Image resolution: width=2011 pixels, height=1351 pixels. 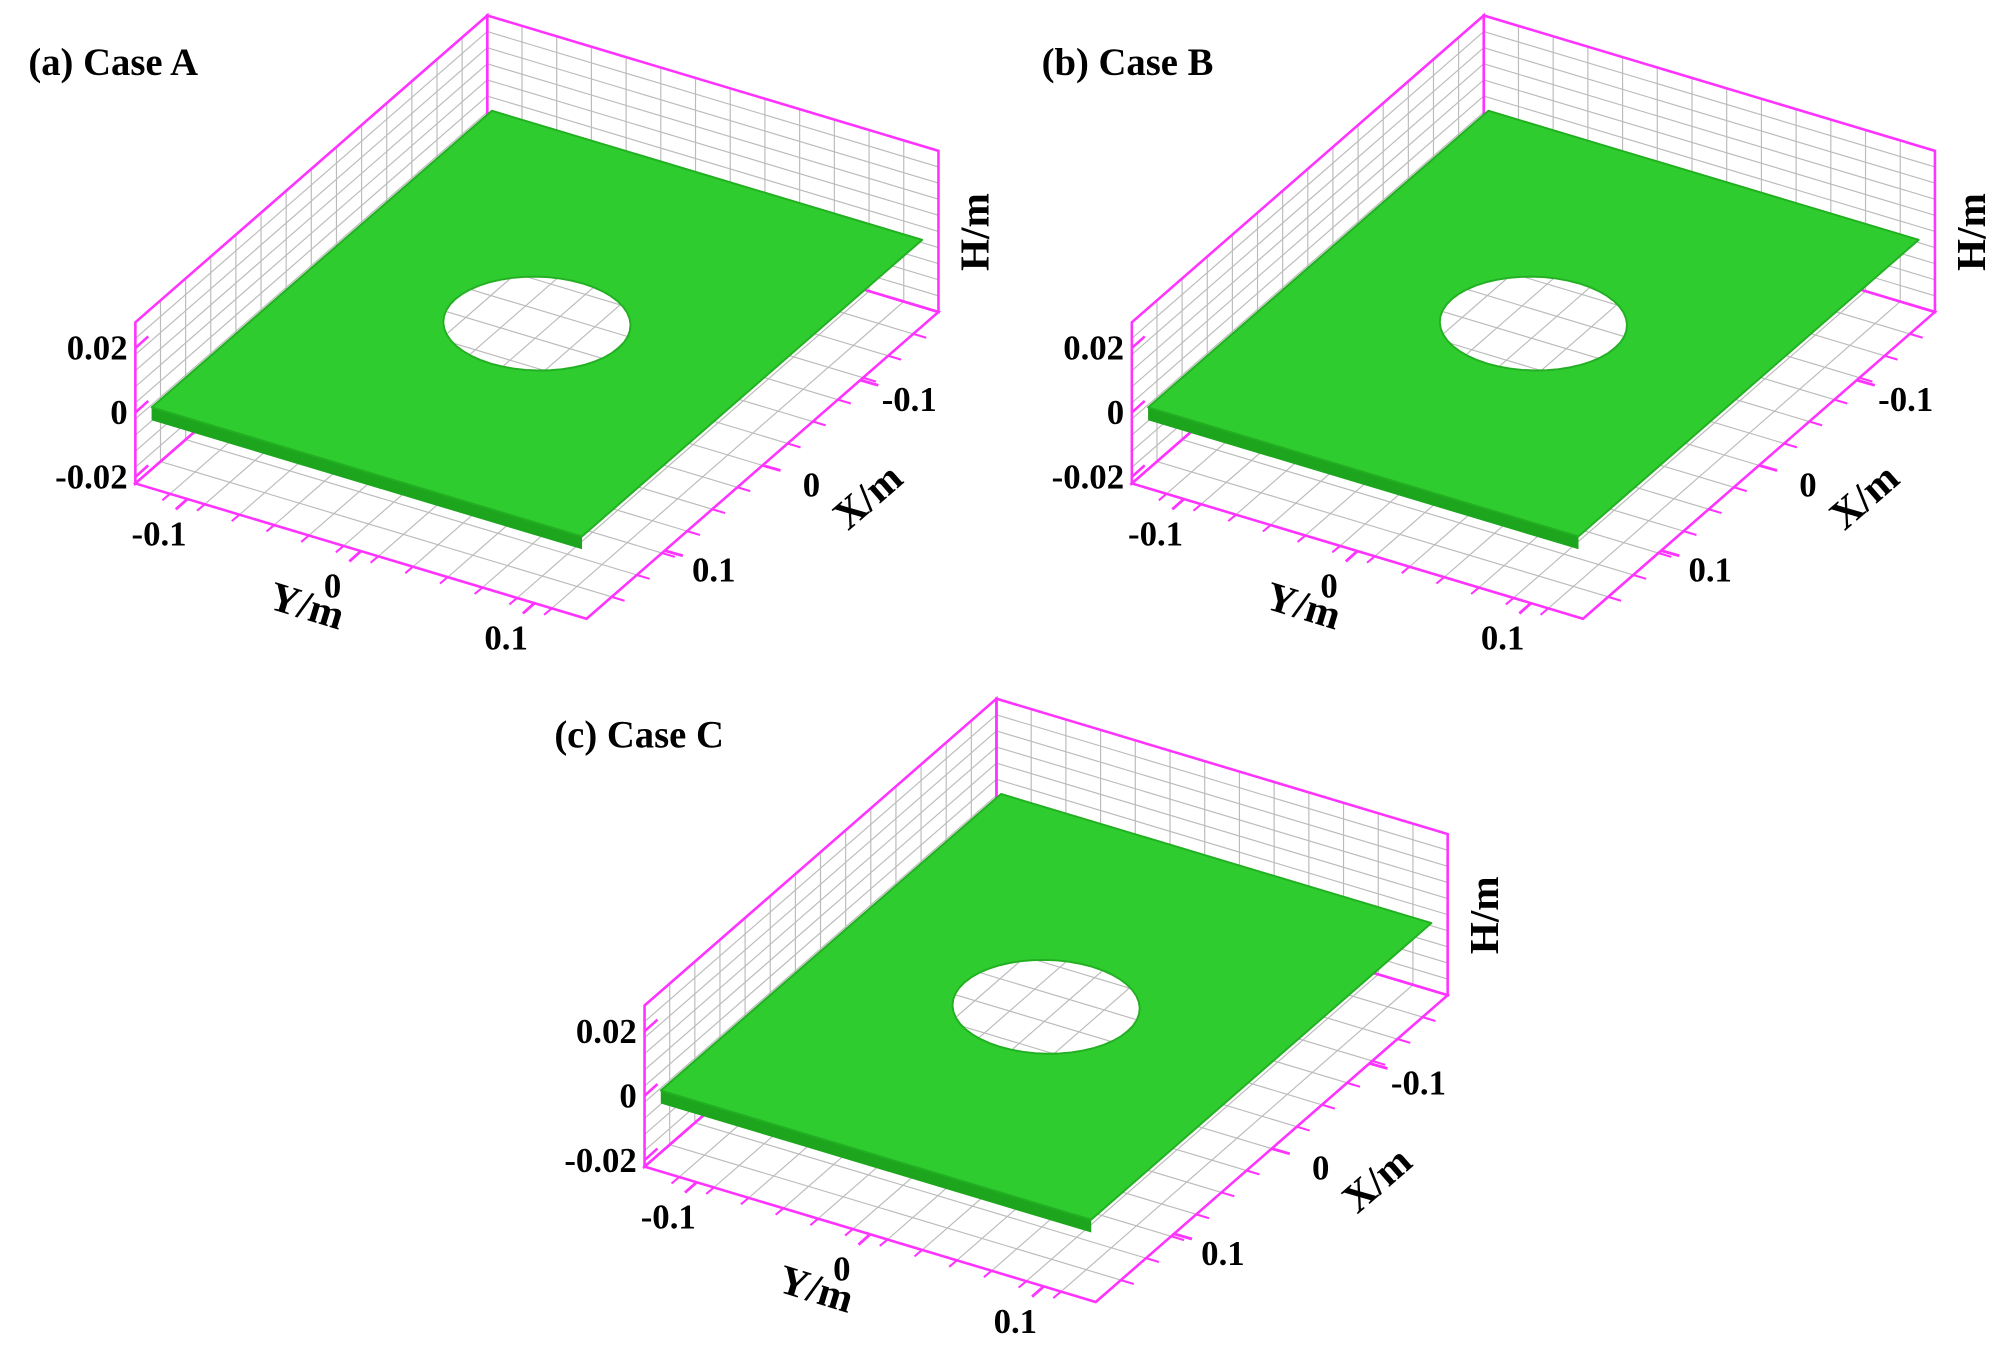 I want to click on y-tick-label: 0, so click(x=332, y=586).